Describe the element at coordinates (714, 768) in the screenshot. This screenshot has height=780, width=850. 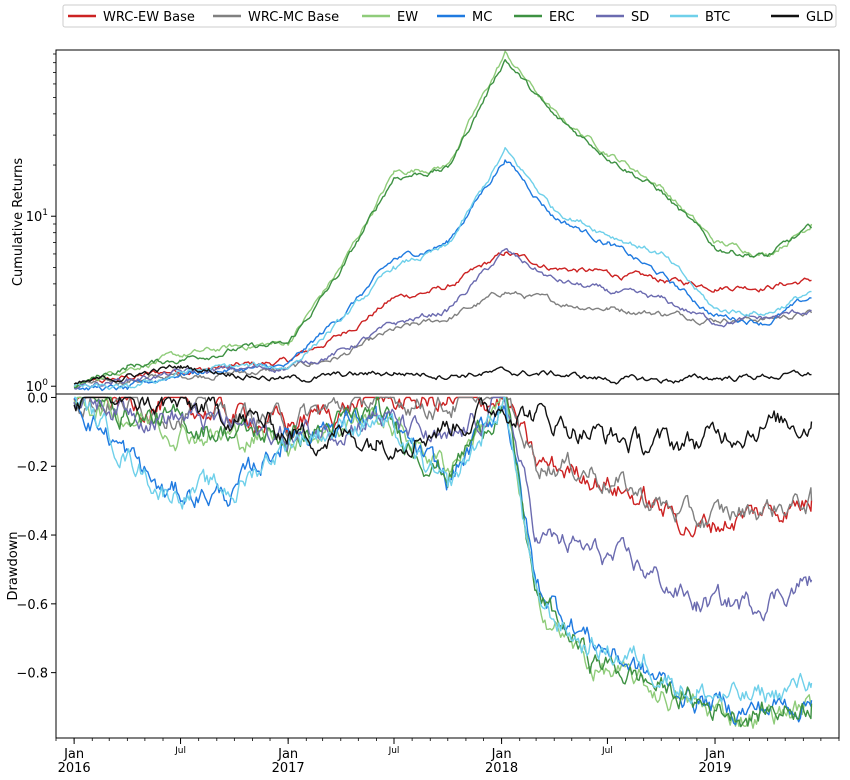
I see `xtick-year-label: 2019` at that location.